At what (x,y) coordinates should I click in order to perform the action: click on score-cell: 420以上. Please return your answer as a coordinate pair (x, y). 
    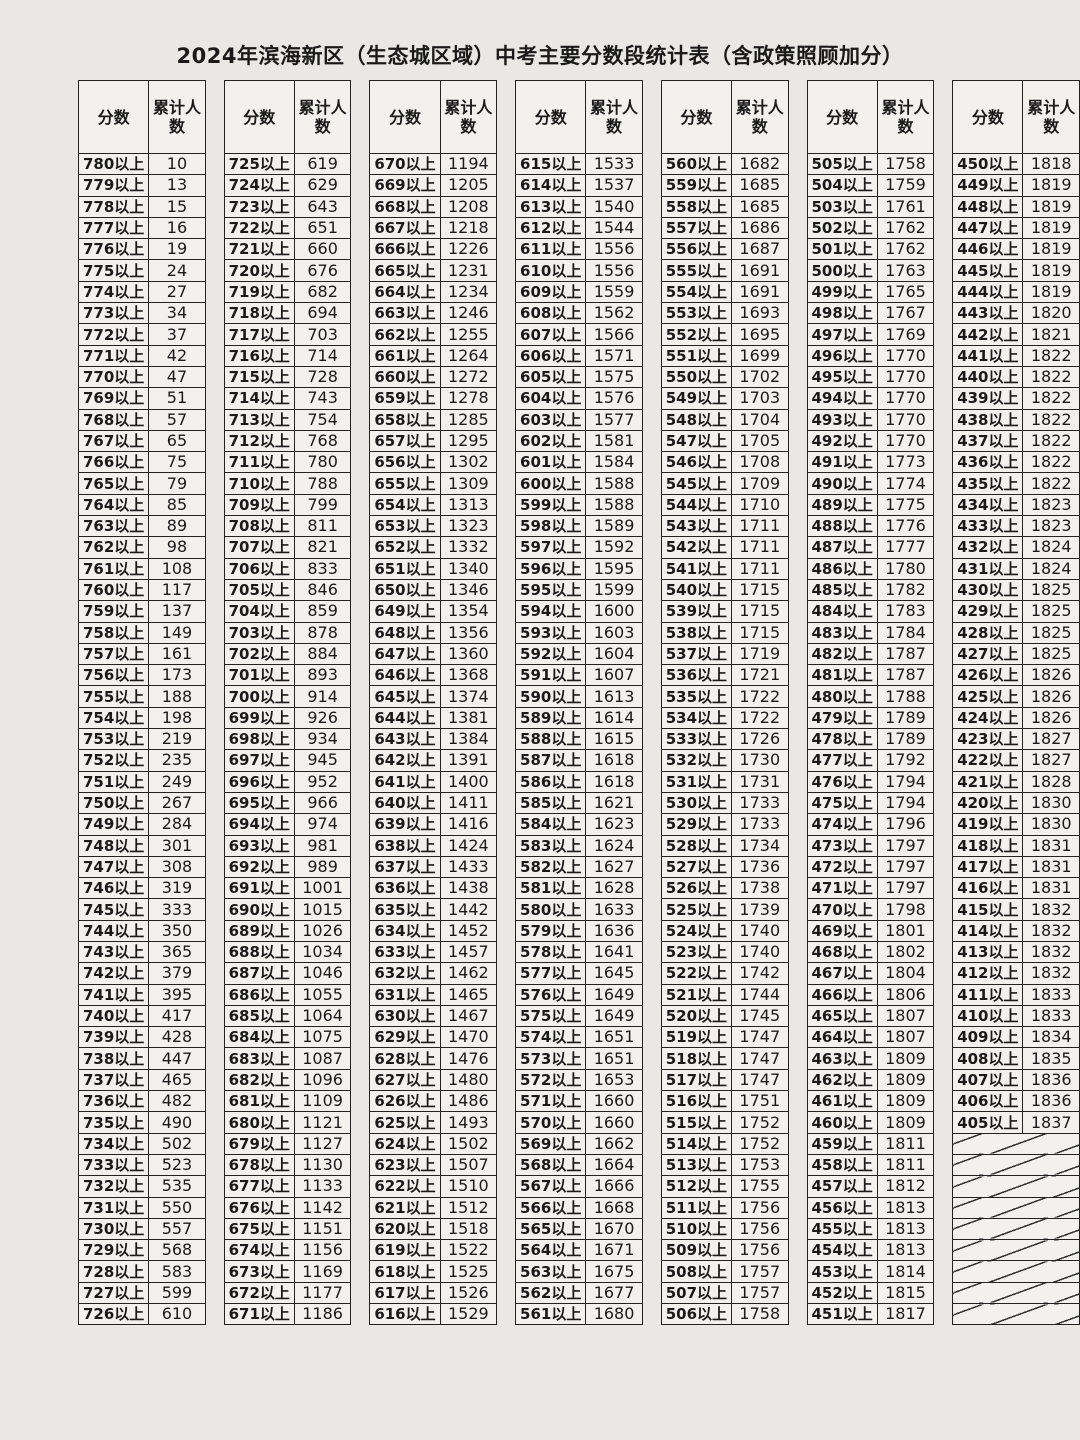
    Looking at the image, I should click on (988, 803).